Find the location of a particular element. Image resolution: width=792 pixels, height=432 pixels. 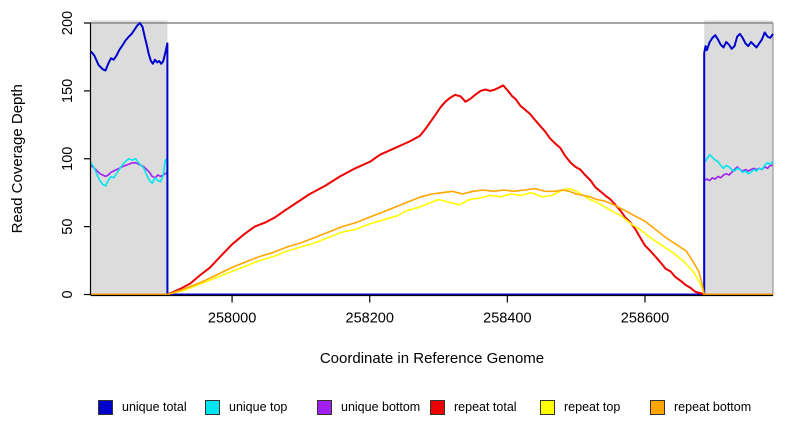

legend-item-unique-bottom: unique bottom is located at coordinates (368, 407).